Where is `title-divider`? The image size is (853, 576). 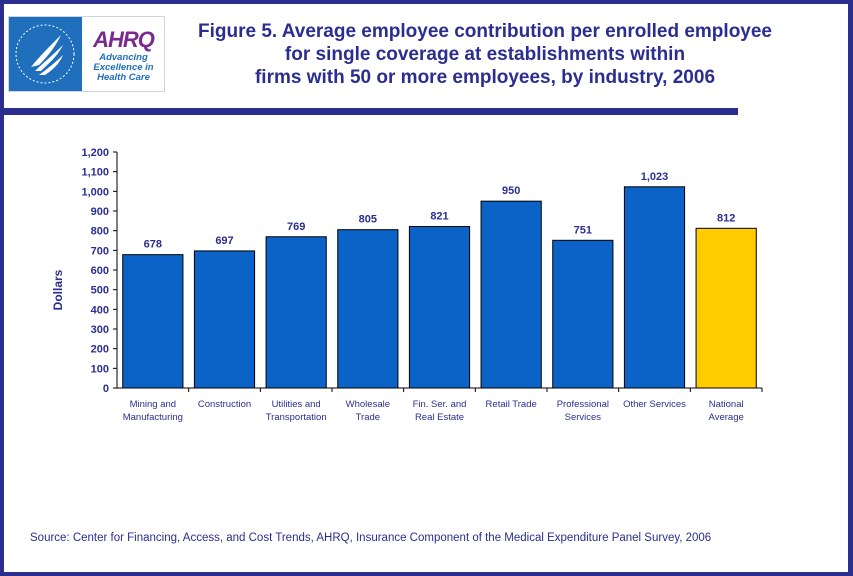 title-divider is located at coordinates (371, 111).